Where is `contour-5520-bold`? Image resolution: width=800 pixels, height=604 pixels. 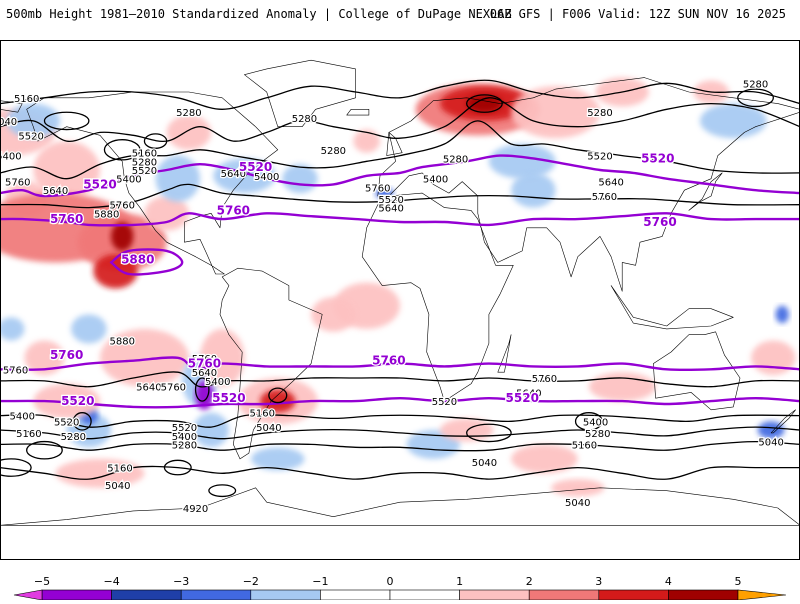 contour-5520-bold is located at coordinates (400, 176).